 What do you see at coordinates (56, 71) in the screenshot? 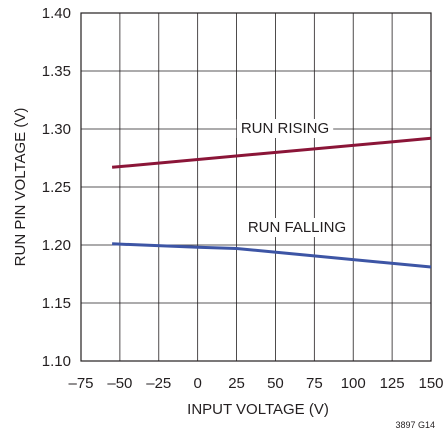
I see `y-tick-label: 1.35` at bounding box center [56, 71].